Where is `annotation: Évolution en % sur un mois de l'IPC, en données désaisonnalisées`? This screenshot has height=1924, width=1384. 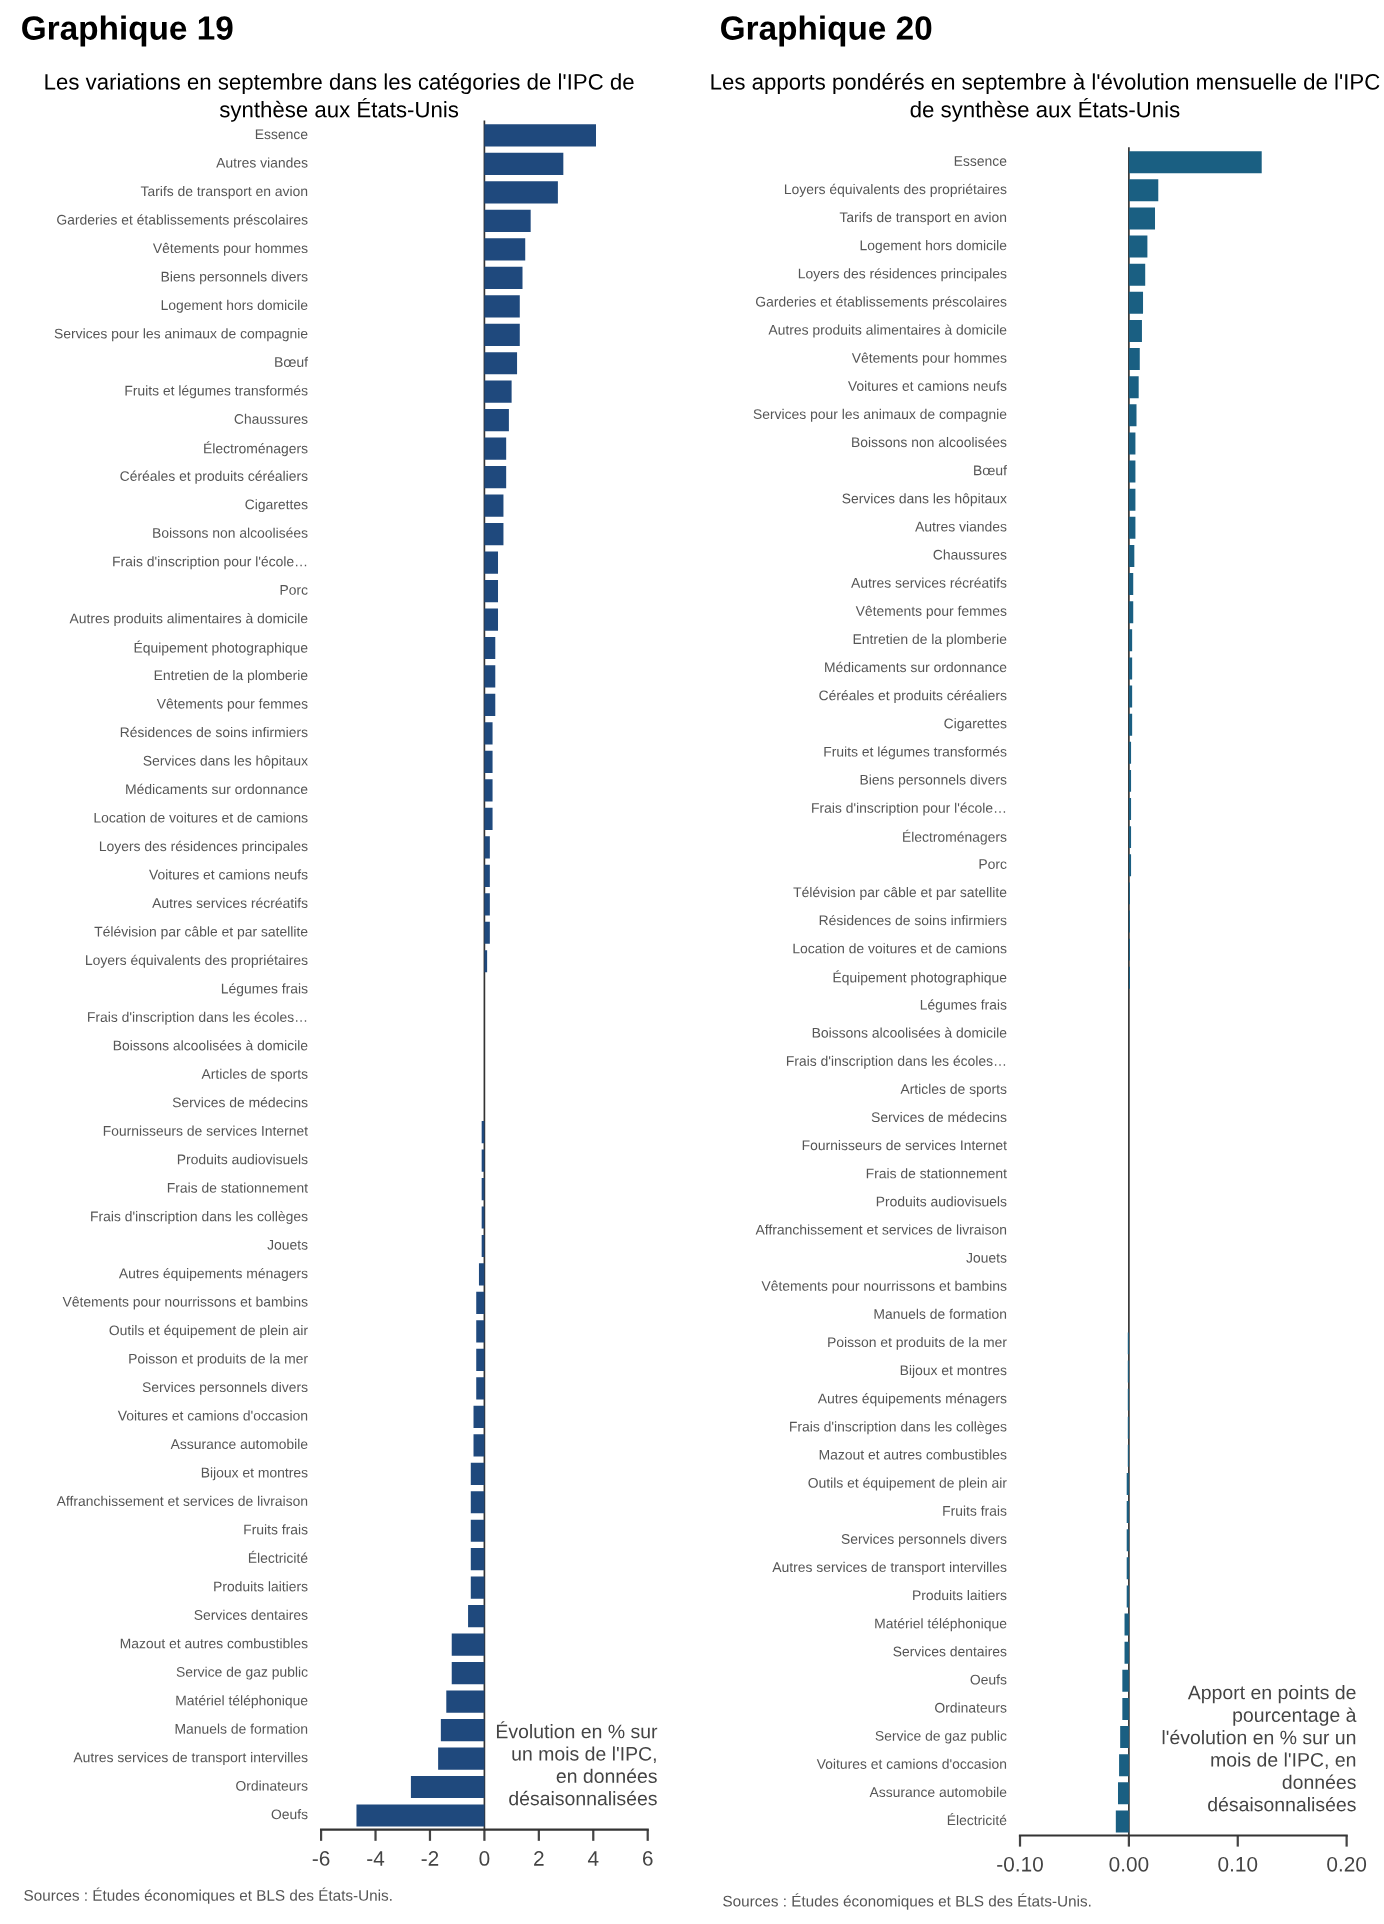
annotation: Évolution en % sur un mois de l'IPC, en données désaisonnalisées is located at coordinates (577, 1763).